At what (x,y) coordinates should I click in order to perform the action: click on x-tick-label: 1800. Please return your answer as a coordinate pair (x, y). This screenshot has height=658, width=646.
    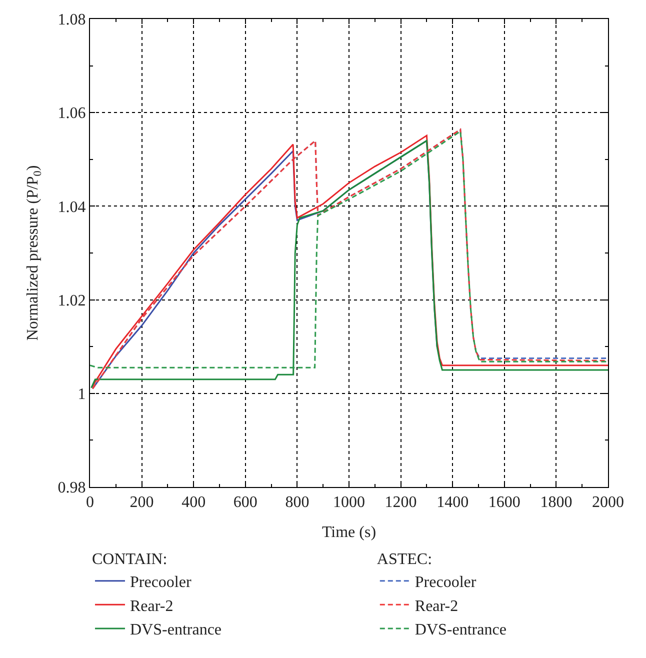
    Looking at the image, I should click on (556, 503).